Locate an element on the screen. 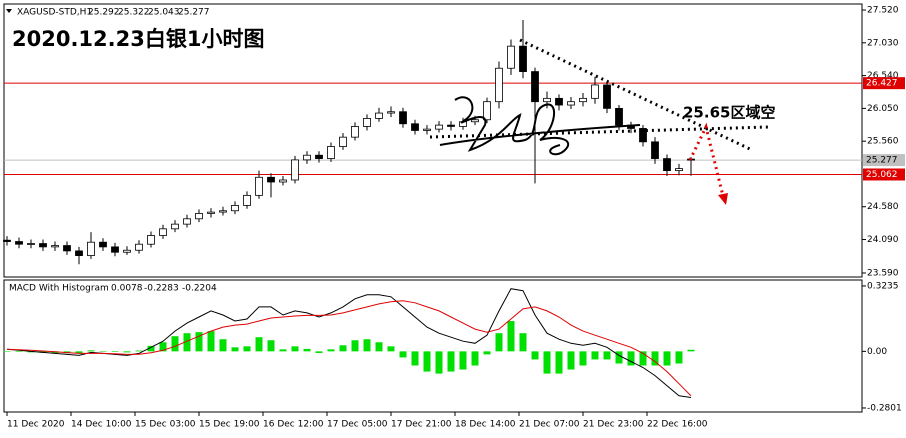 The height and width of the screenshot is (438, 906). x-tick-label: 22 Dec 16:00 is located at coordinates (677, 425).